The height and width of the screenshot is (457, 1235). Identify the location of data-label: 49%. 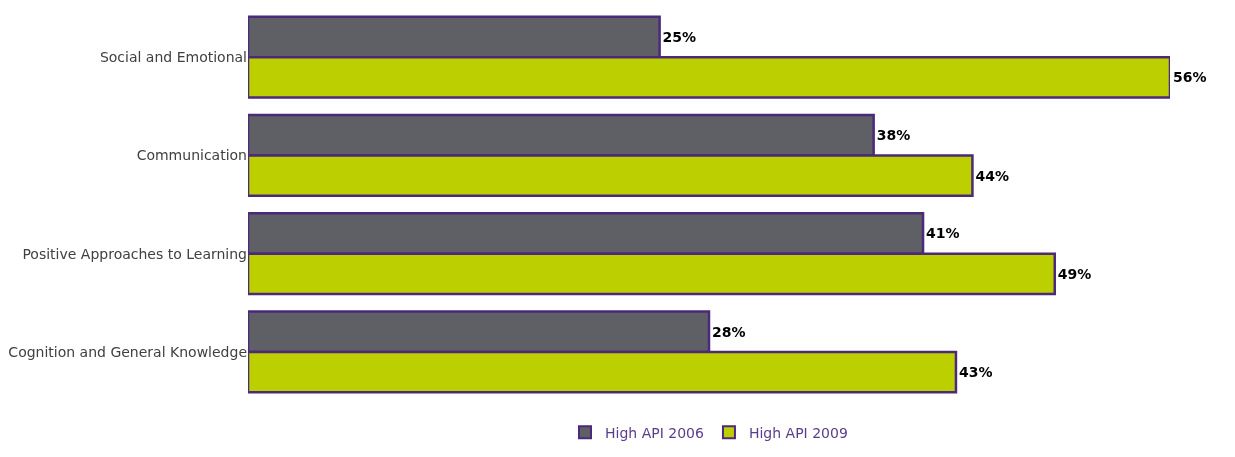
(1074, 273).